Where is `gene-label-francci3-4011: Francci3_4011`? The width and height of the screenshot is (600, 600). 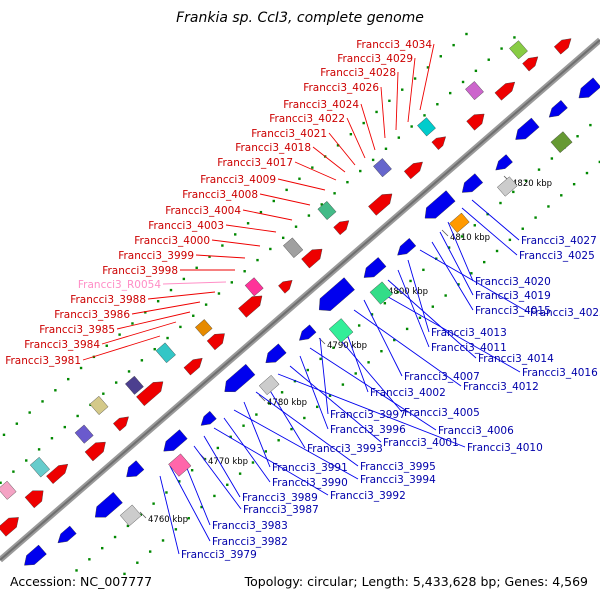
gene-label-francci3-4011: Francci3_4011 is located at coordinates (469, 348).